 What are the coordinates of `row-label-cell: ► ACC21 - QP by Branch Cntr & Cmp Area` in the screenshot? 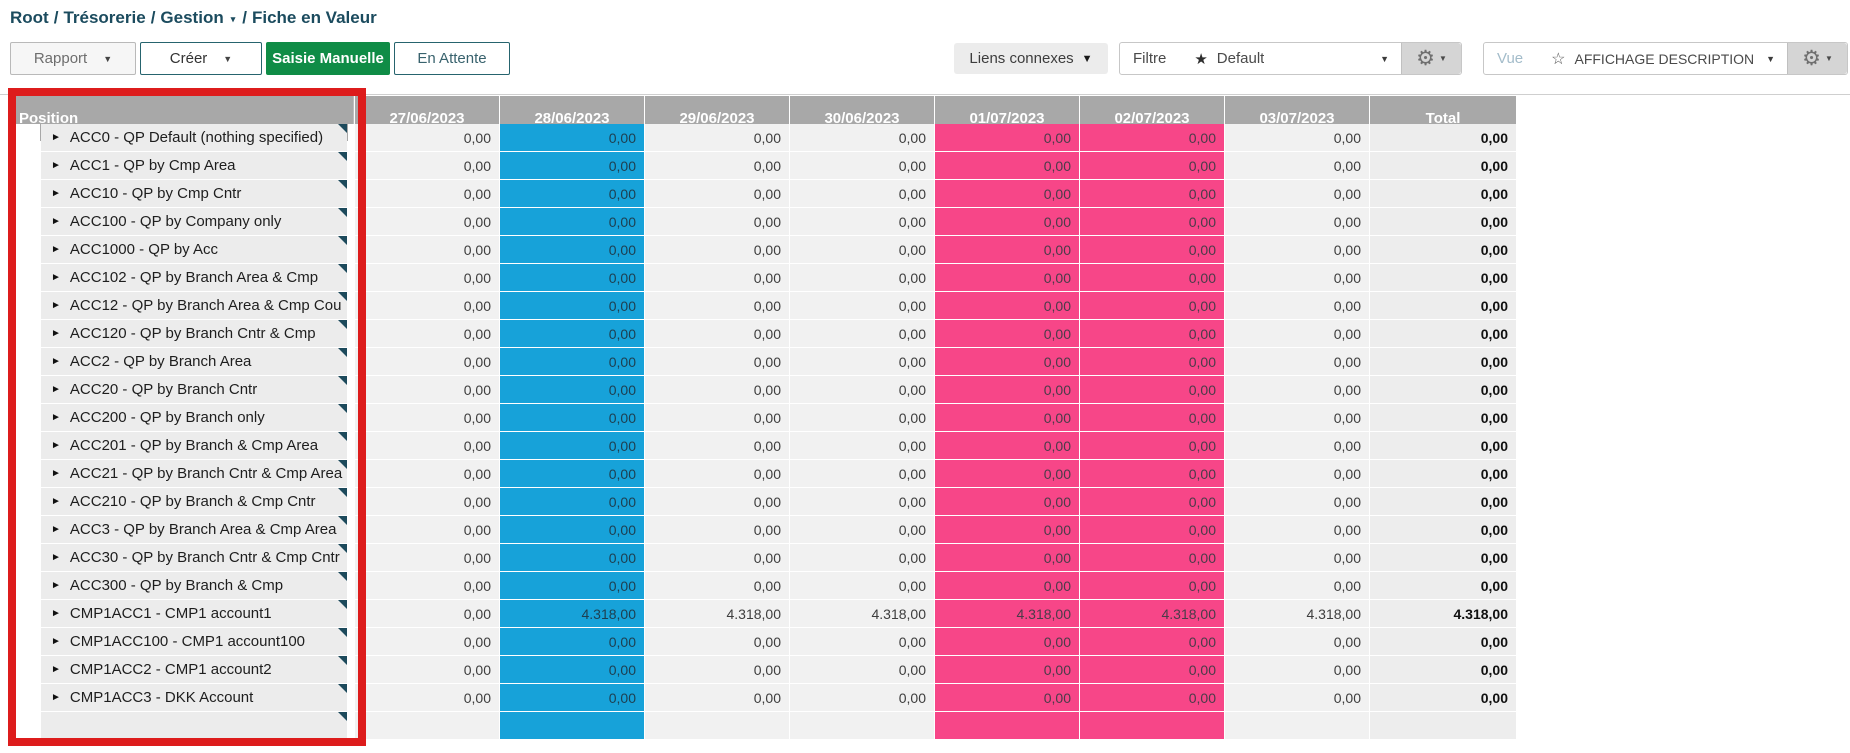 It's located at (194, 473).